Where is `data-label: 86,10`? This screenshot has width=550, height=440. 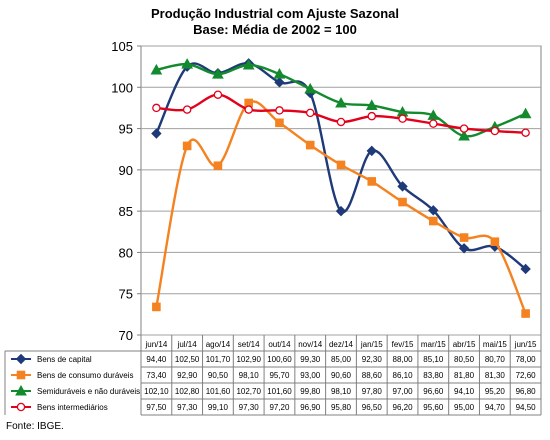
data-label: 86,10 is located at coordinates (403, 375).